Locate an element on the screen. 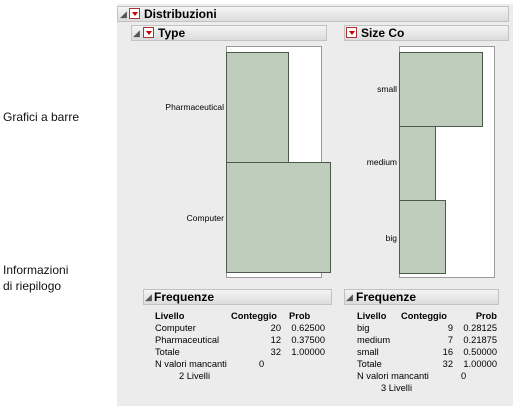 This screenshot has height=409, width=516. table-row: small 16 0.50000 is located at coordinates (427, 352).